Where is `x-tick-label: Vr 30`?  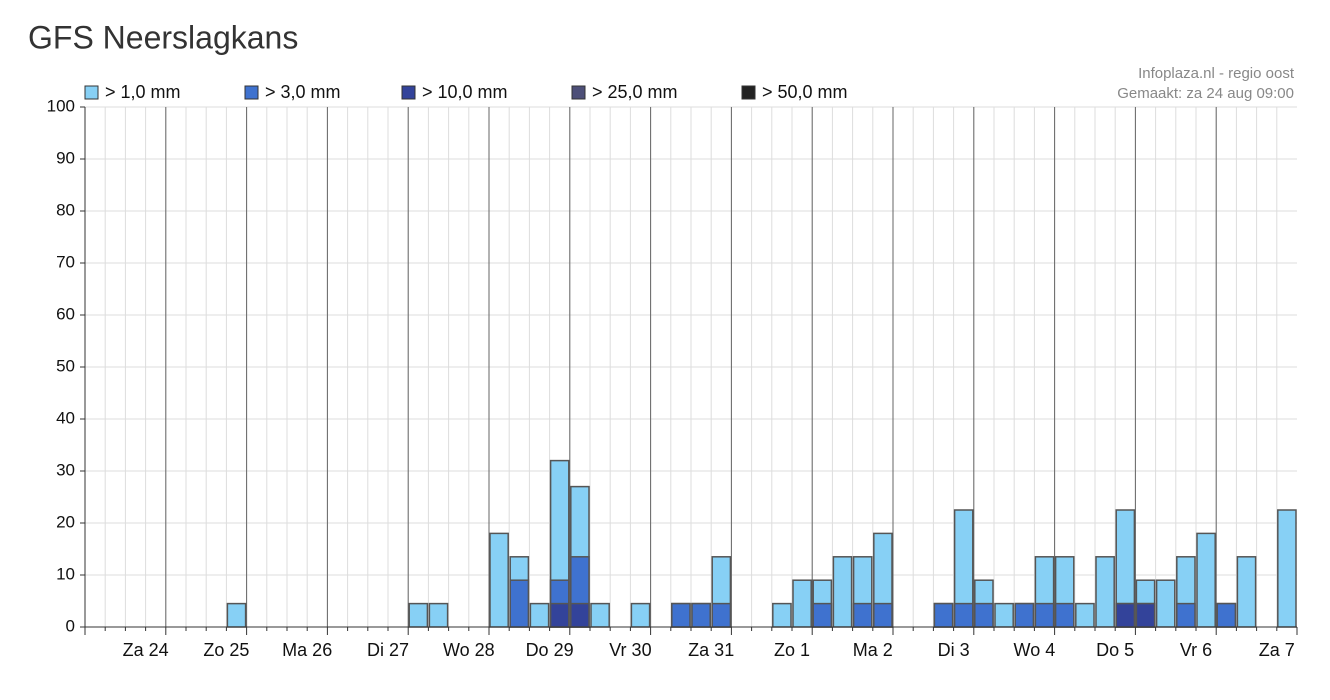
x-tick-label: Vr 30 is located at coordinates (630, 650).